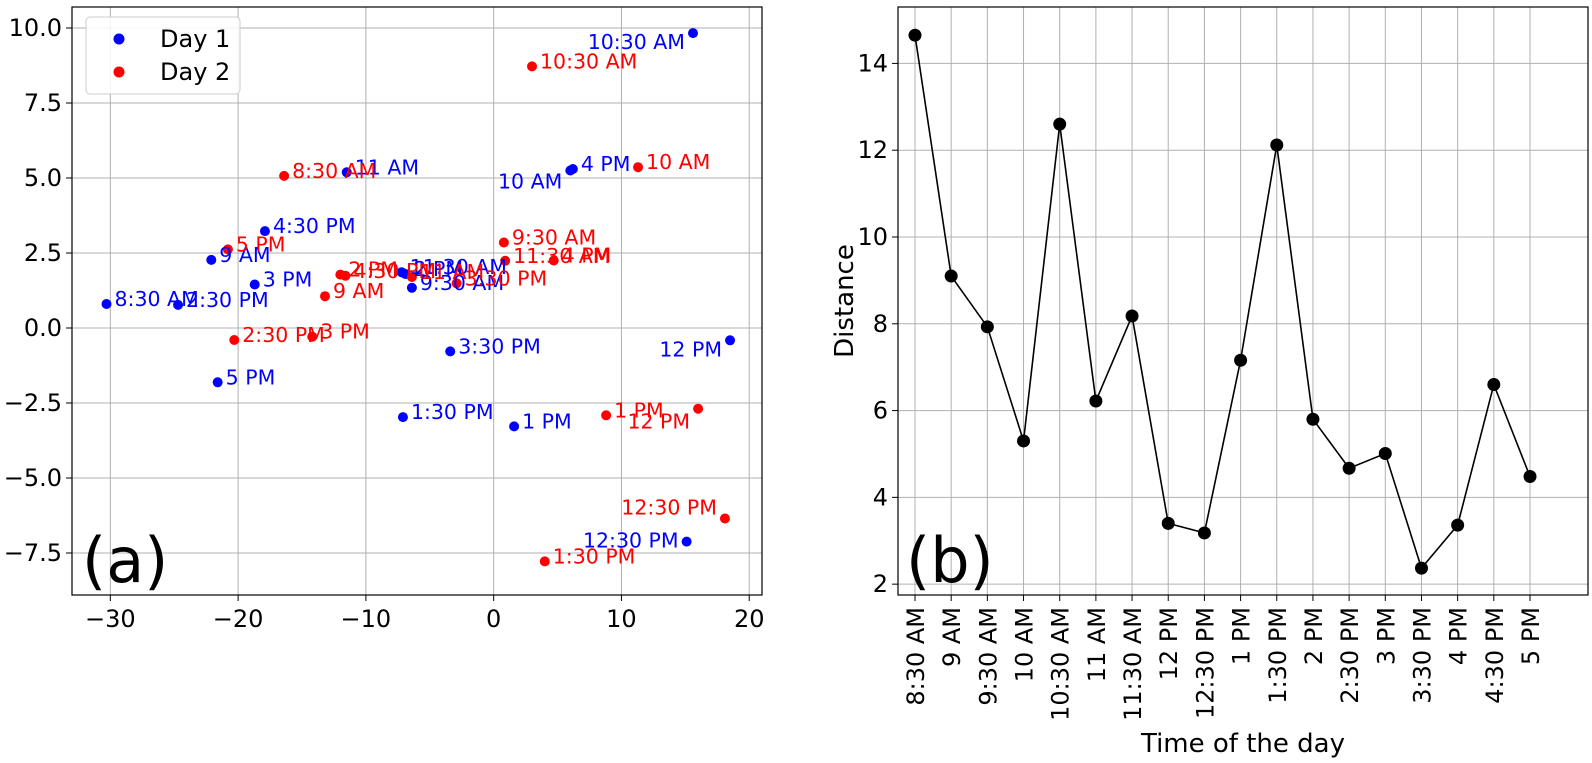  I want to click on scatter-point-label-day-2: 1:30 PM, so click(594, 556).